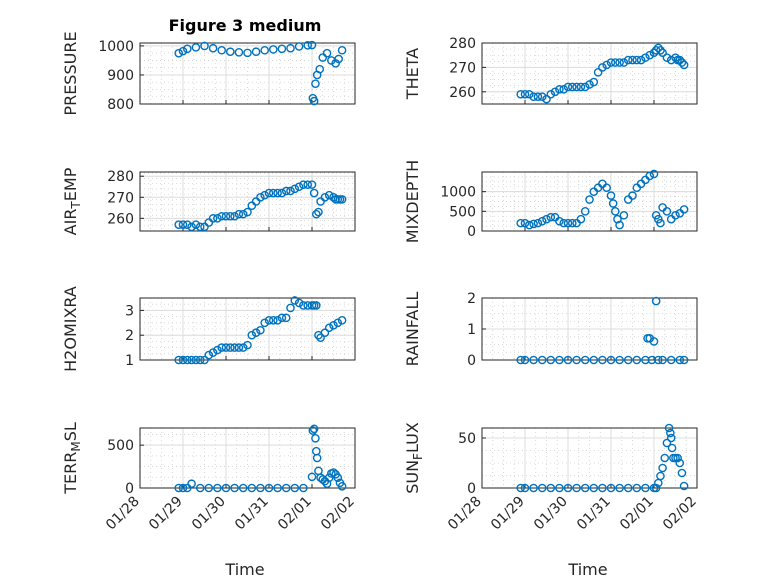  What do you see at coordinates (462, 212) in the screenshot?
I see `y-tick-label: 500` at bounding box center [462, 212].